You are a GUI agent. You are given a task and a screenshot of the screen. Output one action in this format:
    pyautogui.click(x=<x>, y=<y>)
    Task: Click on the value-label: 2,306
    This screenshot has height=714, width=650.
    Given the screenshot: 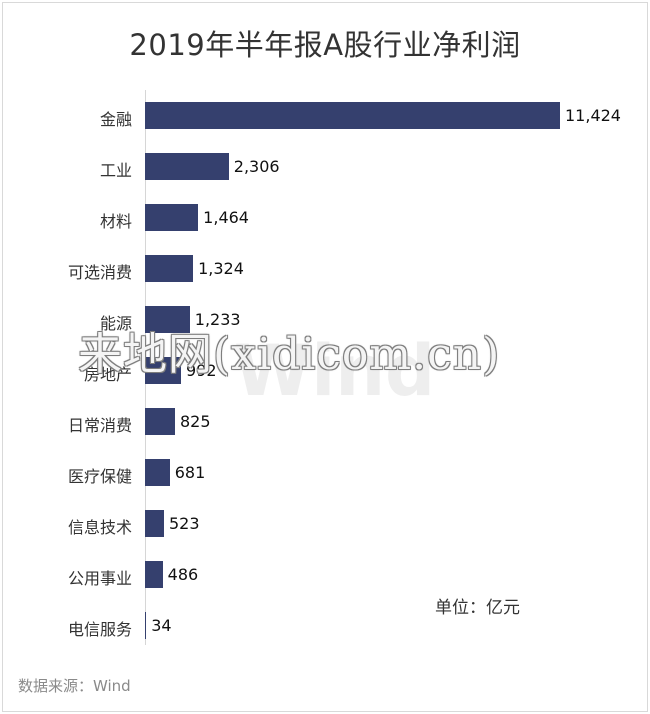 What is the action you would take?
    pyautogui.click(x=256, y=166)
    